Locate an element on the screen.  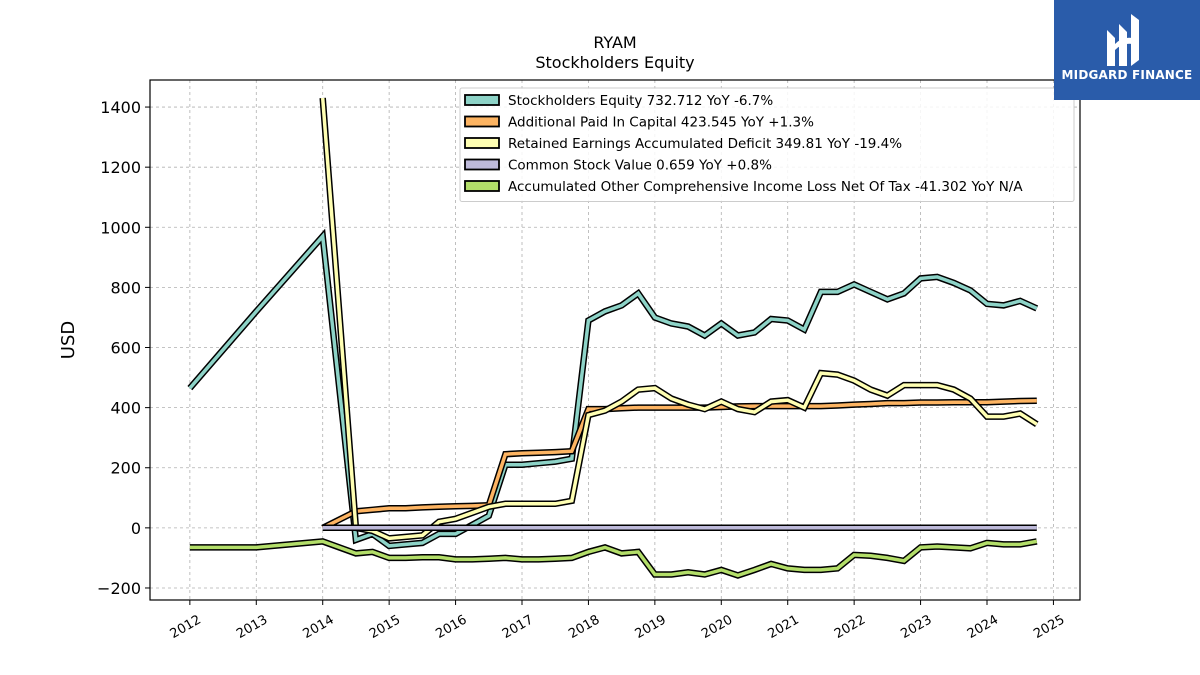
x-tick-label: 2019 is located at coordinates (651, 627).